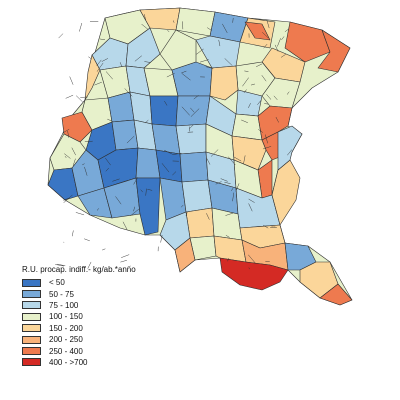 This screenshot has height=400, width=400. Describe the element at coordinates (61, 294) in the screenshot. I see `legend-label: 50 - 75` at that location.